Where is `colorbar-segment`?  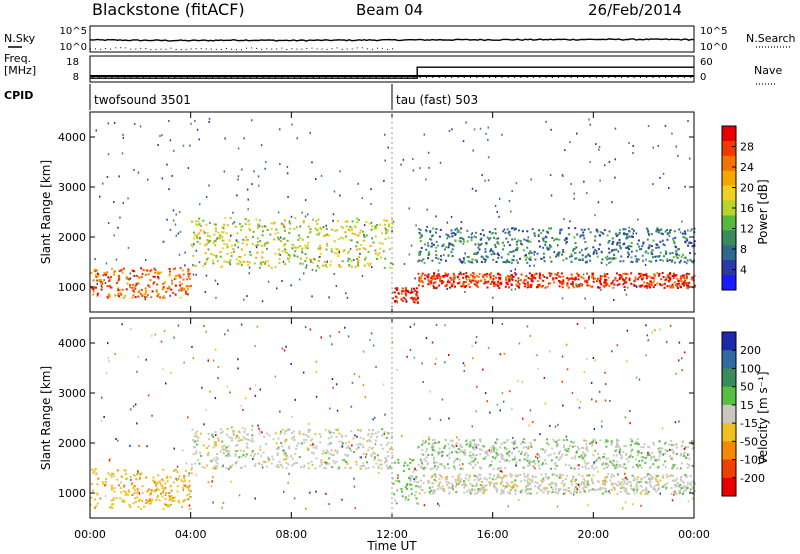
colorbar-segment is located at coordinates (729, 341).